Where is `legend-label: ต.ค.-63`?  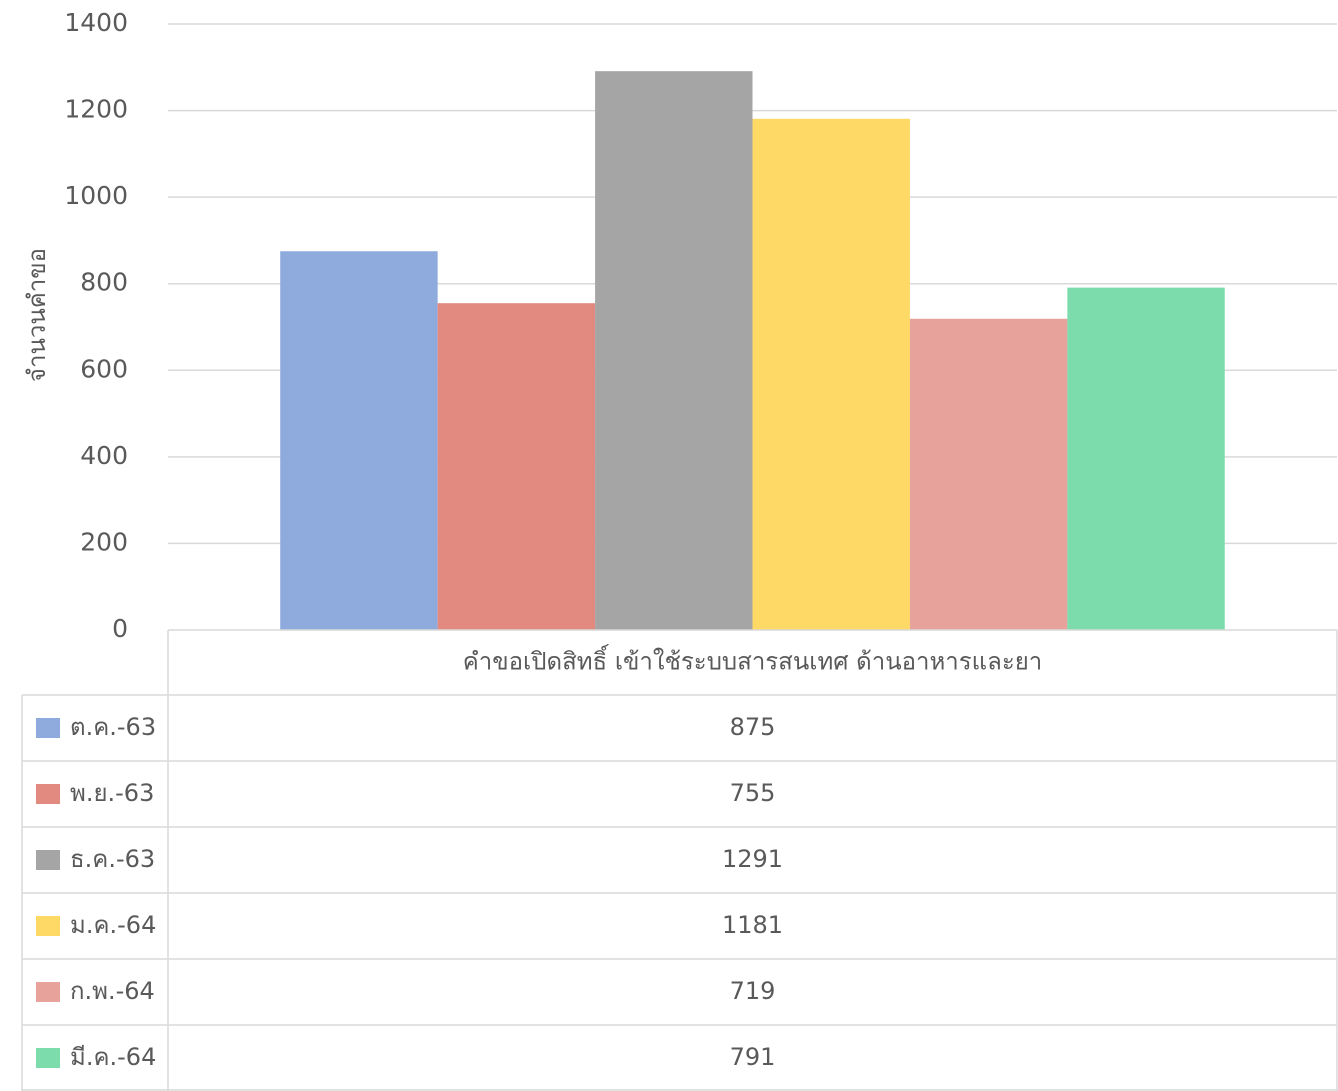 legend-label: ต.ค.-63 is located at coordinates (113, 727).